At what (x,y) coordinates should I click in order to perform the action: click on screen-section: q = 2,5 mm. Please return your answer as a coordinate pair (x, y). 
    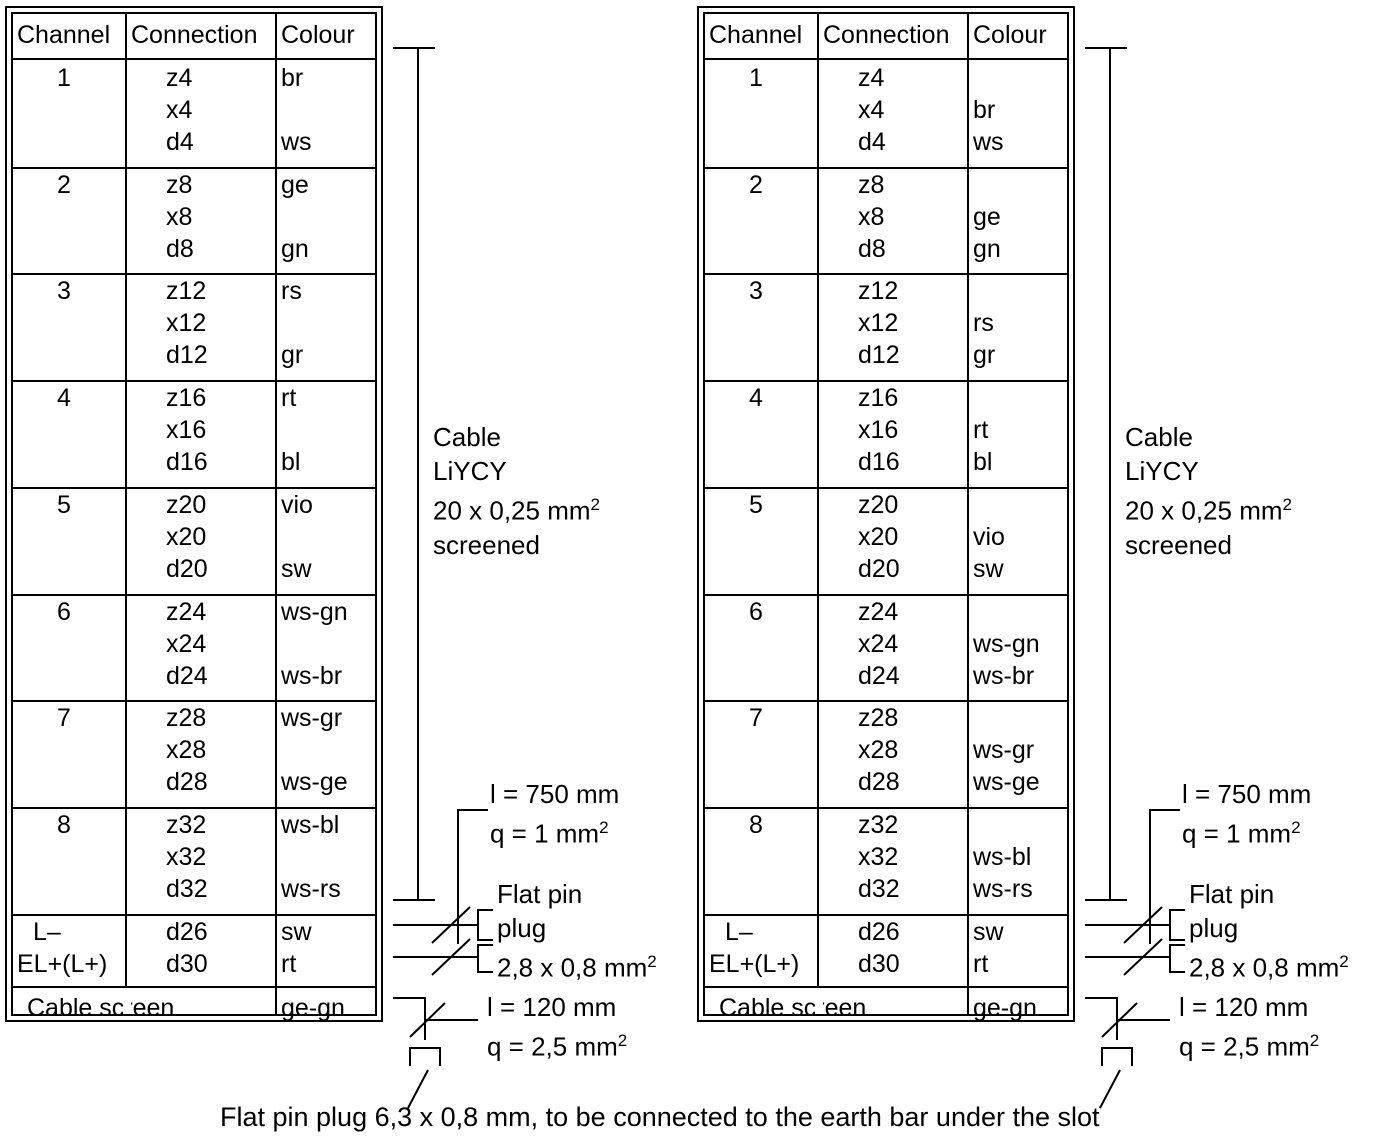
    Looking at the image, I should click on (1244, 1046).